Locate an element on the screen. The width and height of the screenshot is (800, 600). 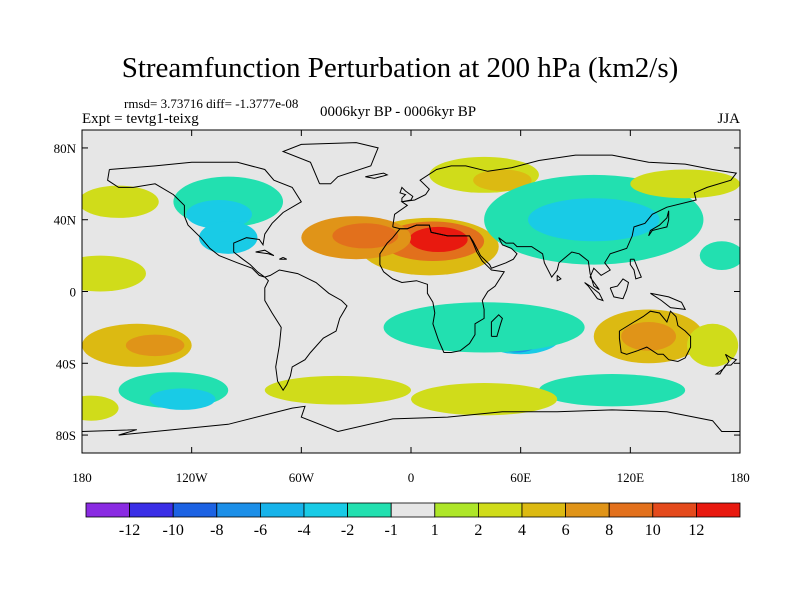
season-label: JJA is located at coordinates (728, 119).